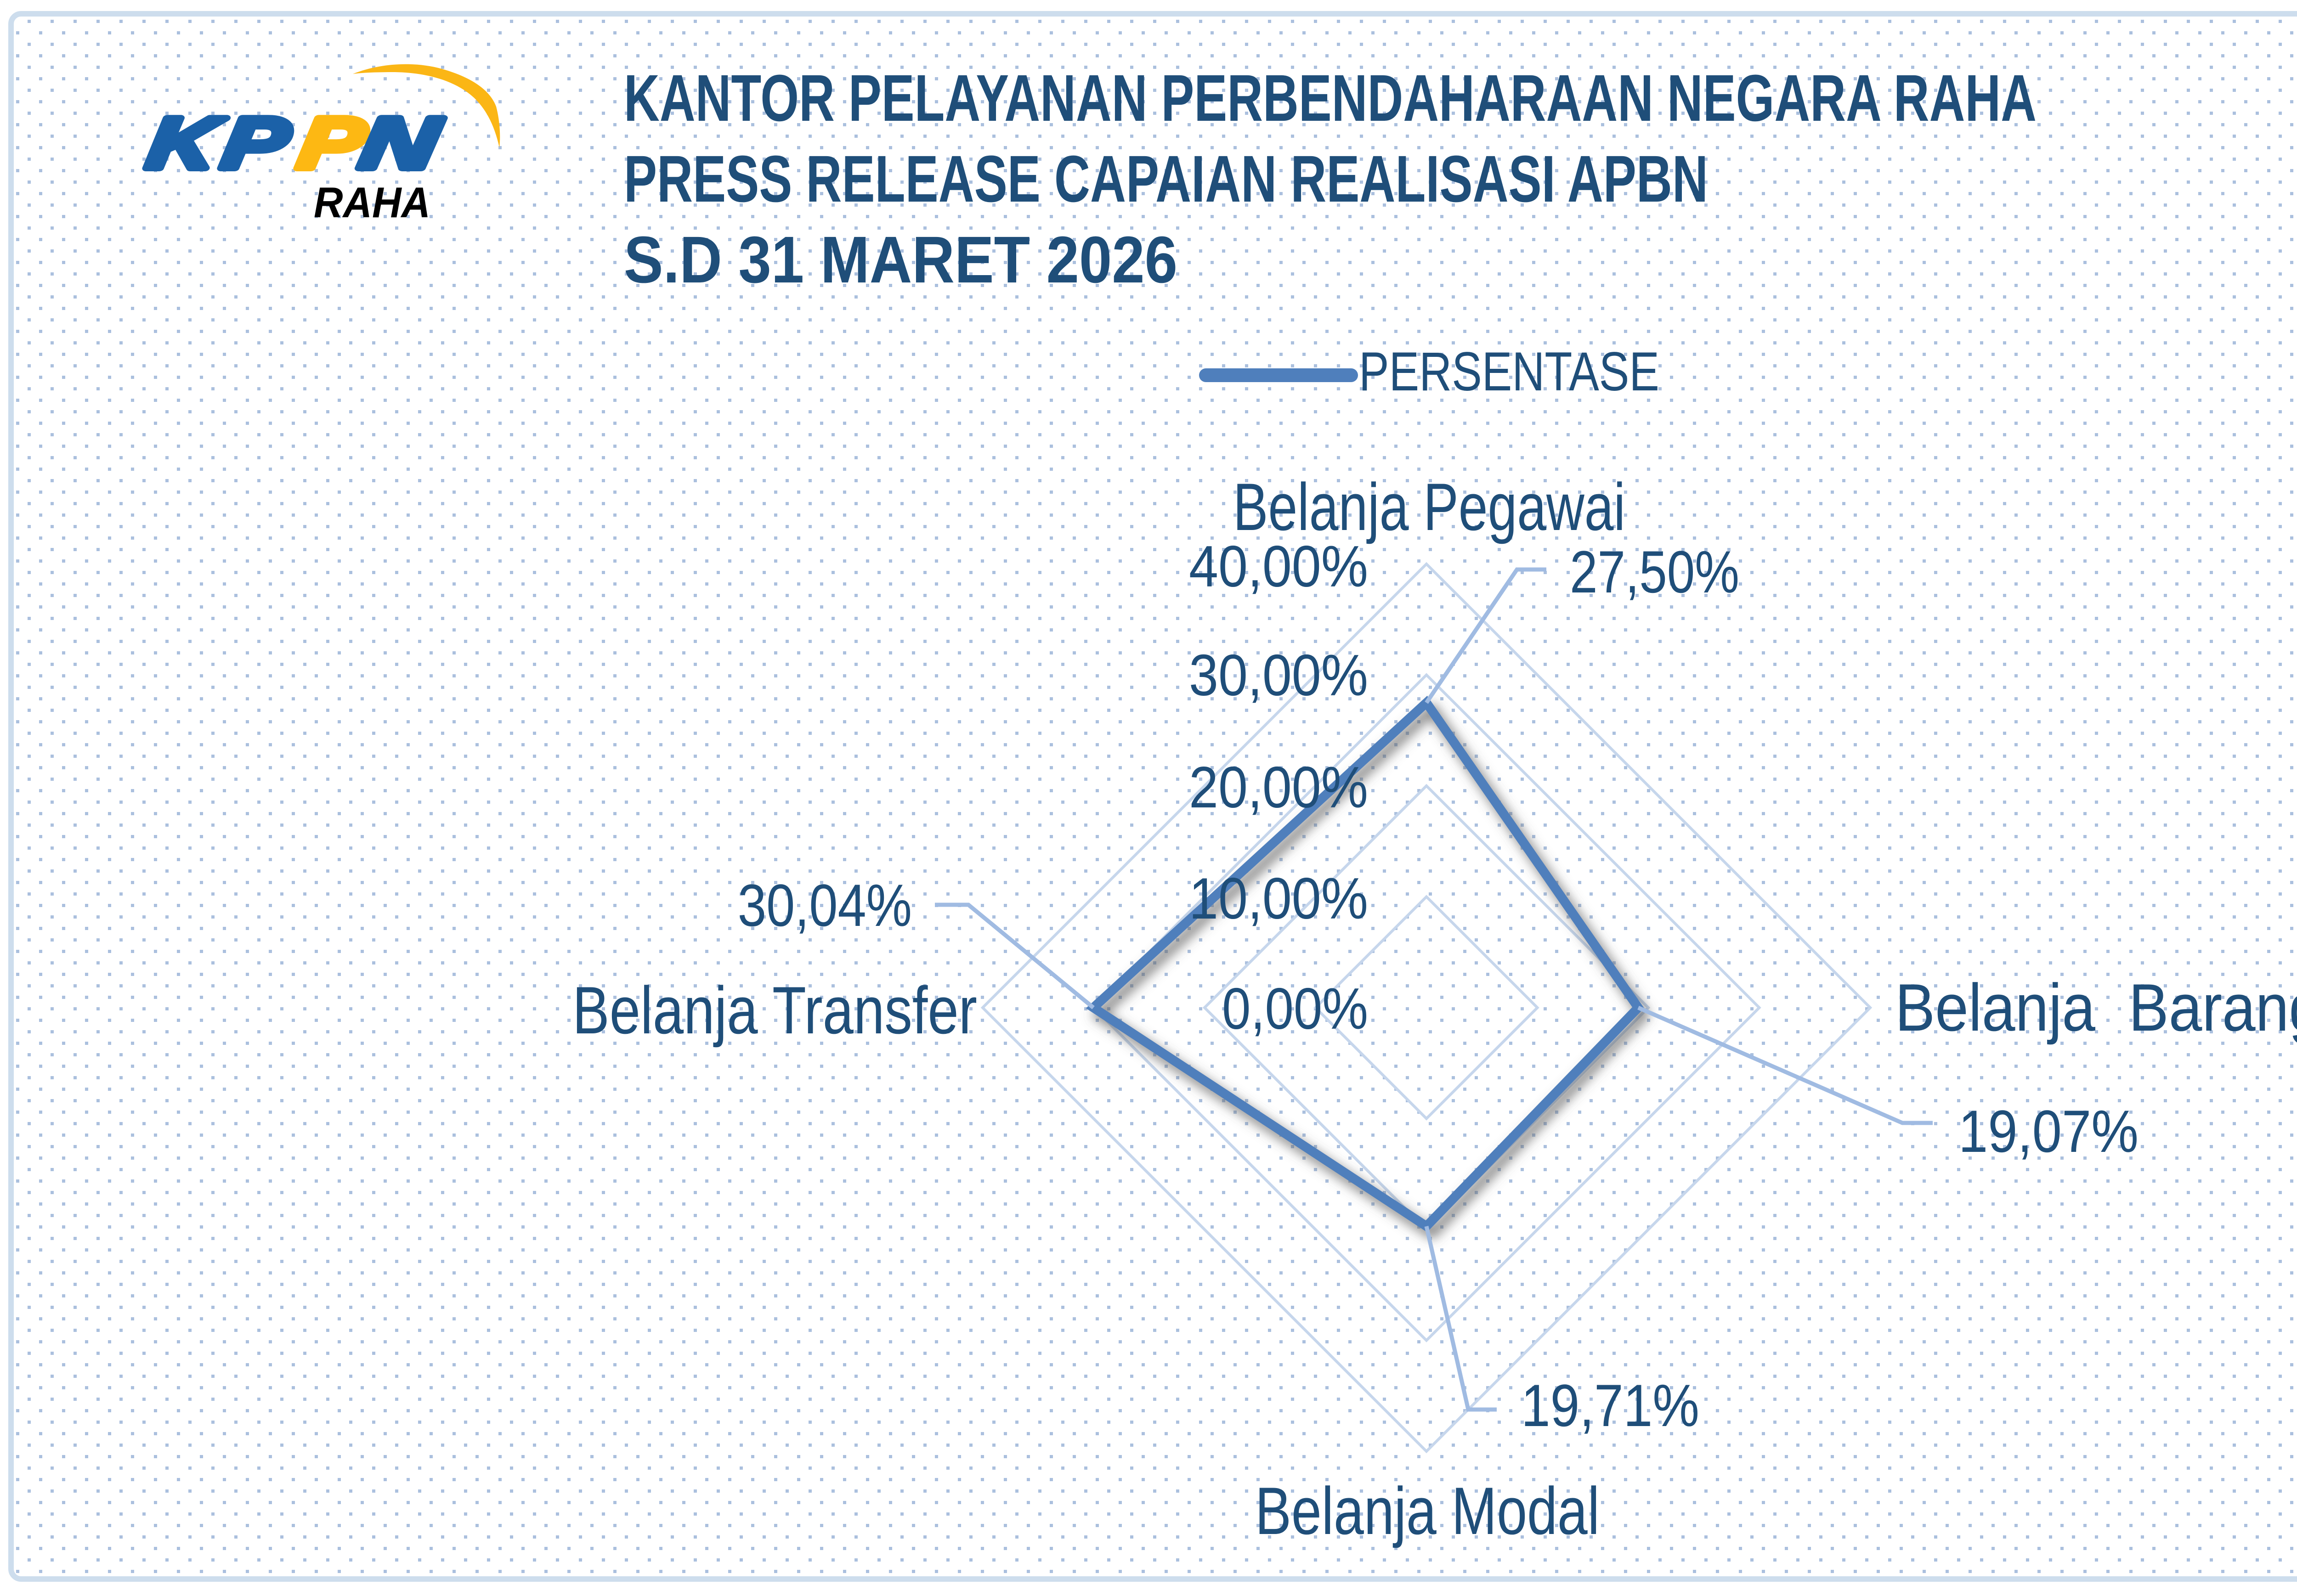  I want to click on svg-text: 40,00%, so click(1278, 566).